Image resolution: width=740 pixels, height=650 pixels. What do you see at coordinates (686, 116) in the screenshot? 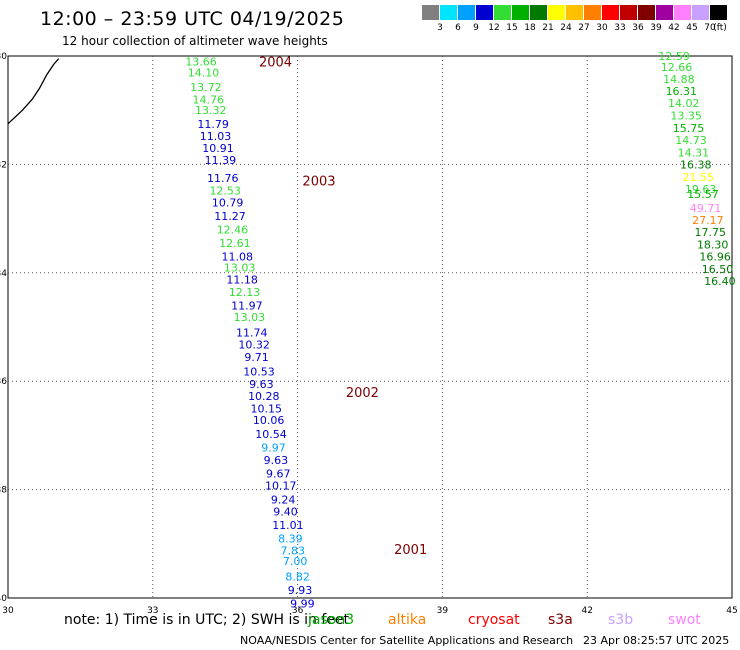
I see `wave-height-value: 13.35` at bounding box center [686, 116].